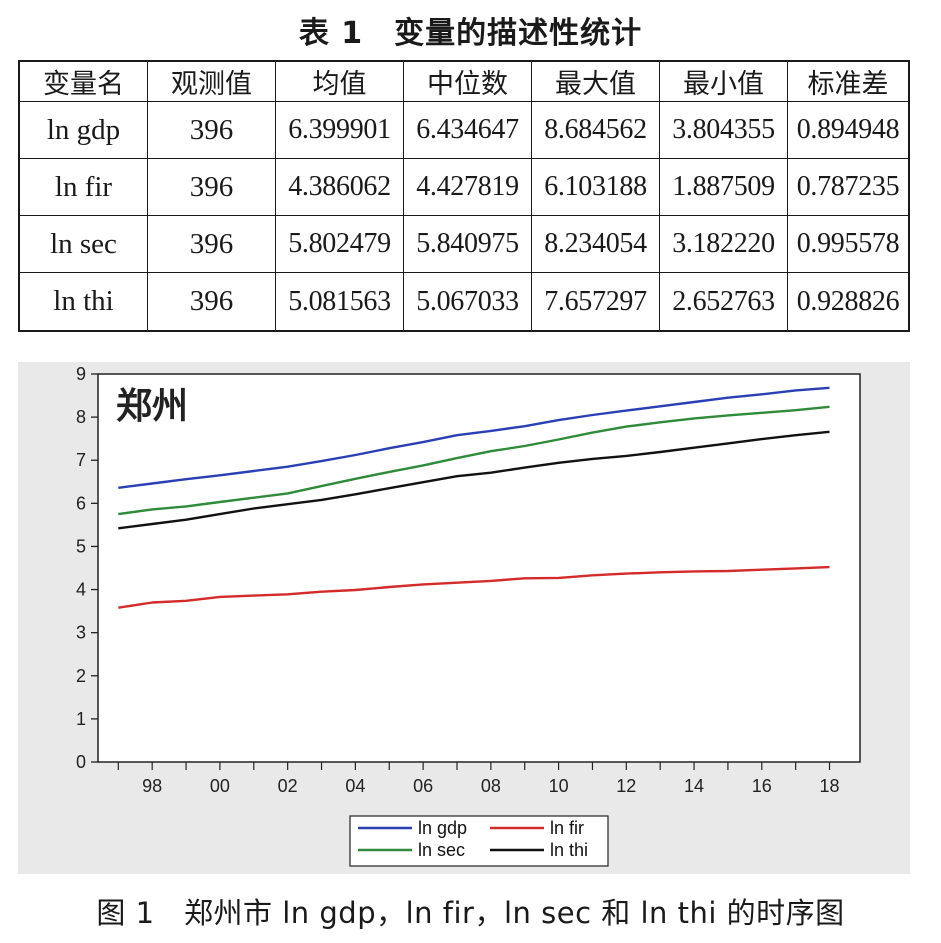 The height and width of the screenshot is (943, 941). What do you see at coordinates (81, 590) in the screenshot?
I see `y-tick-label: 4` at bounding box center [81, 590].